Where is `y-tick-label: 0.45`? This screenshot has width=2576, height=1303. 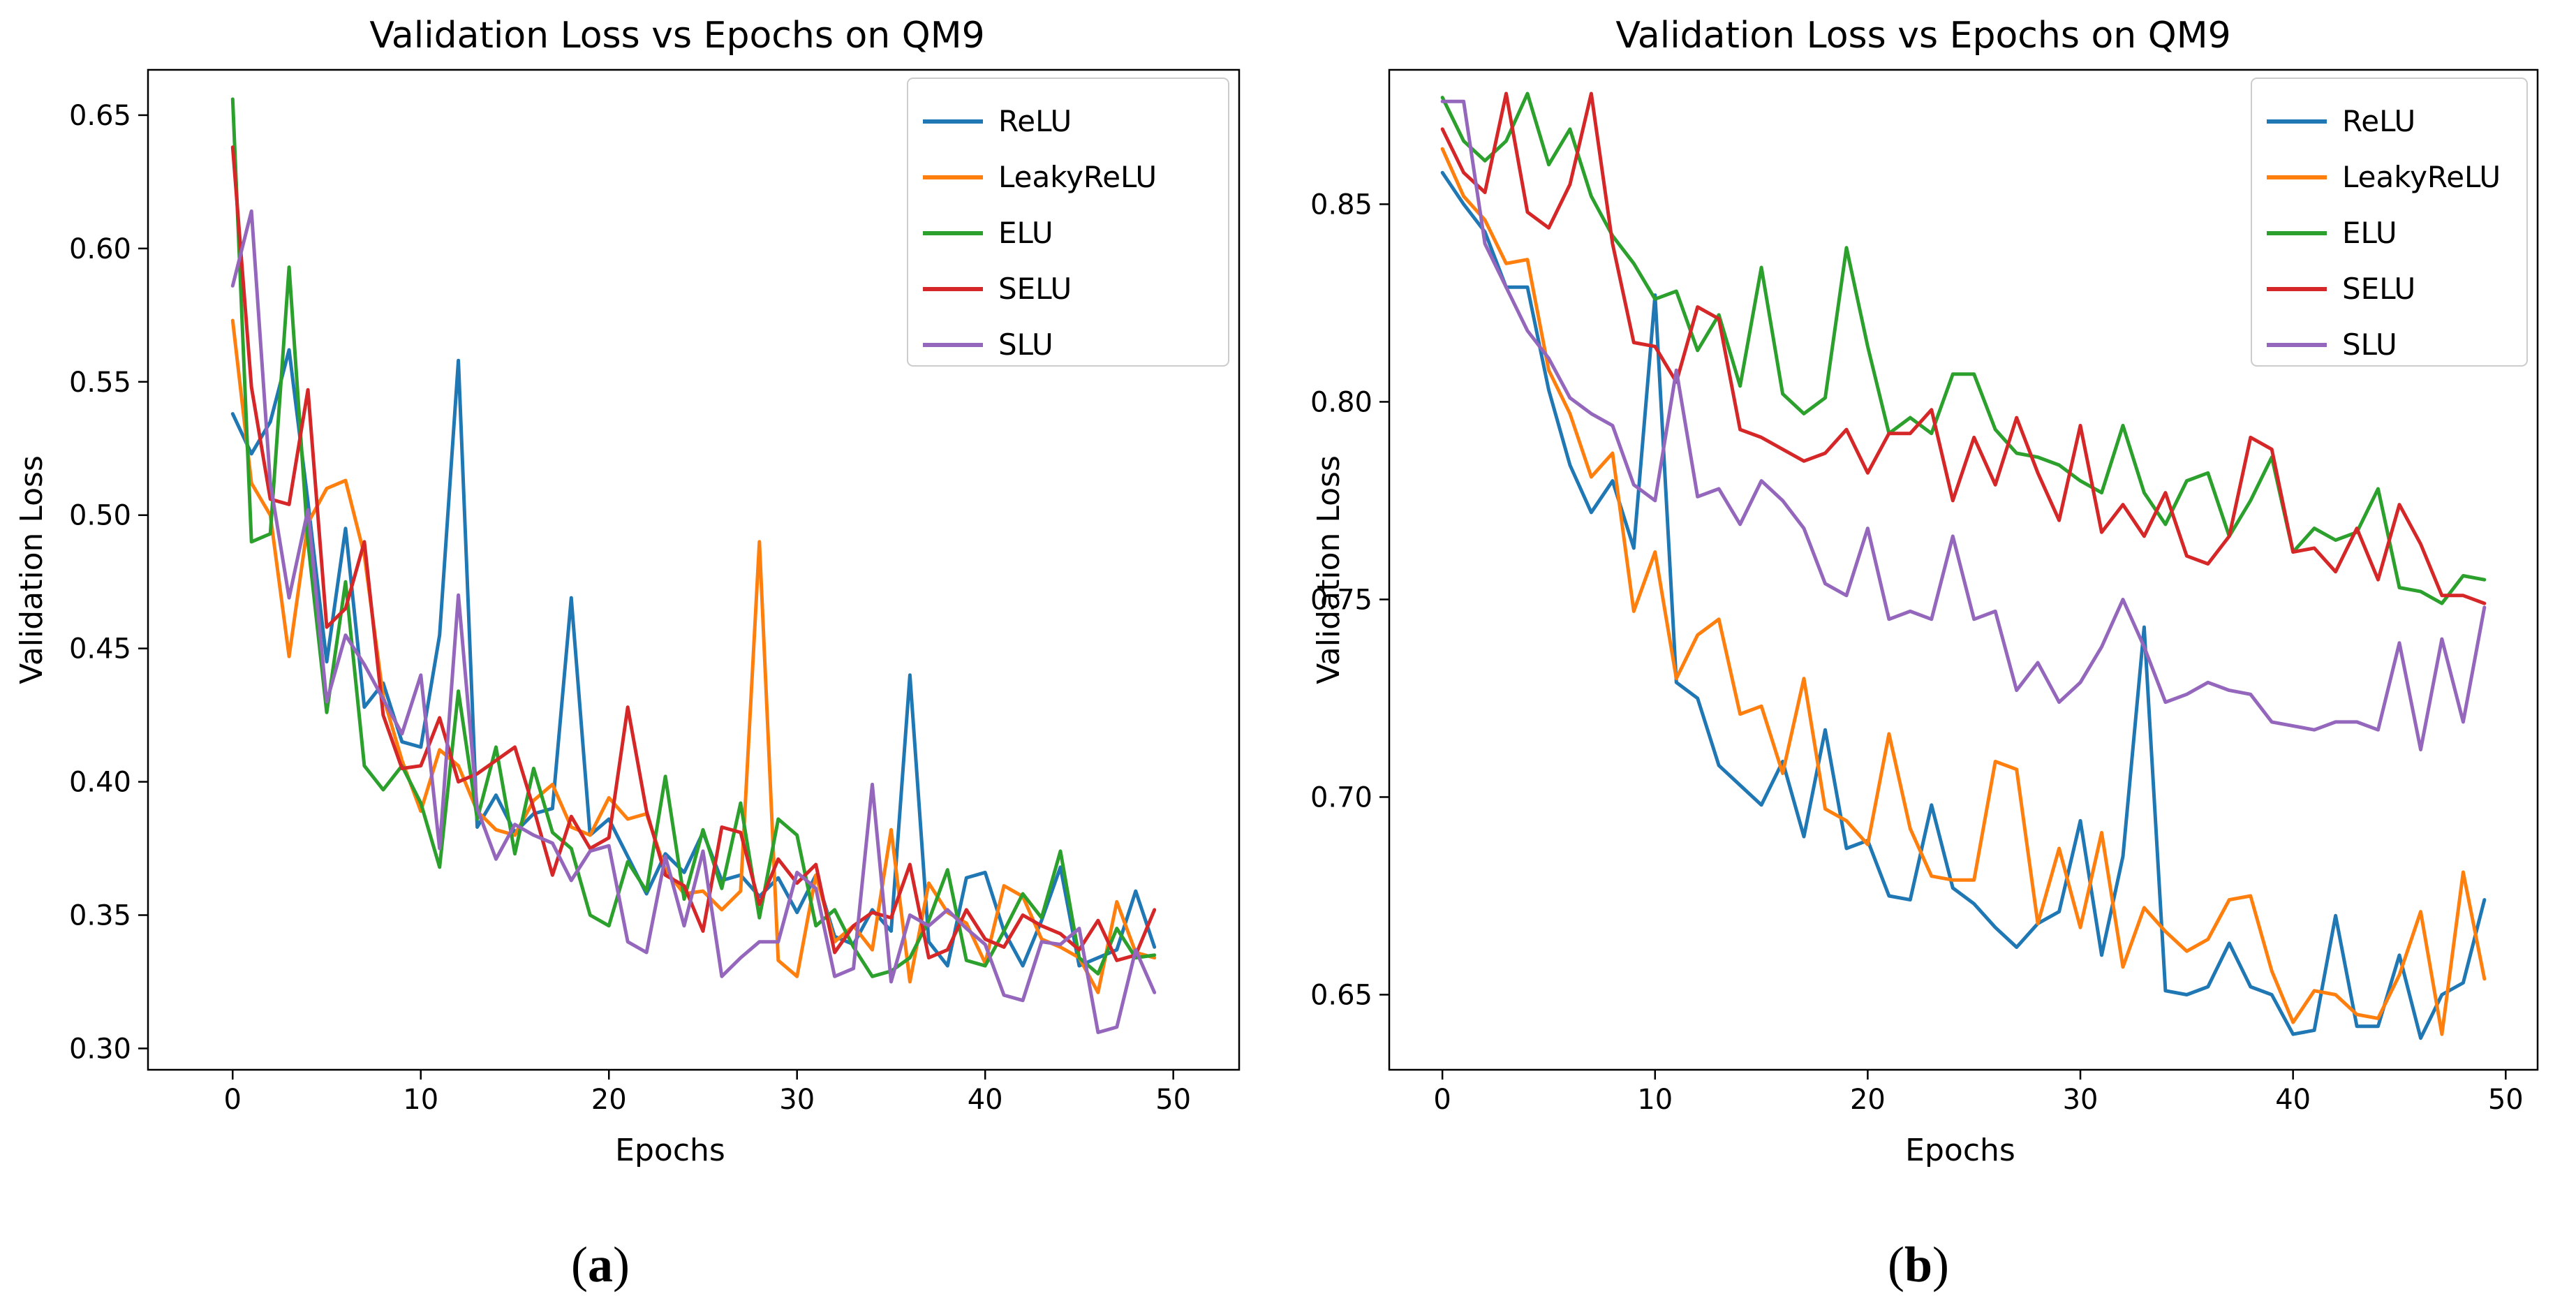 y-tick-label: 0.45 is located at coordinates (100, 649).